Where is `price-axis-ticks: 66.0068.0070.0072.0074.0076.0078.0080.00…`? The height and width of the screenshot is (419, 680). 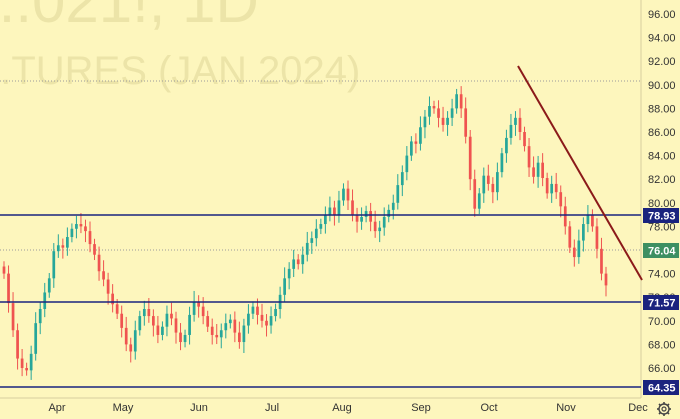
price-axis-ticks: 66.0068.0070.0072.0074.0076.0078.0080.00… is located at coordinates (662, 192).